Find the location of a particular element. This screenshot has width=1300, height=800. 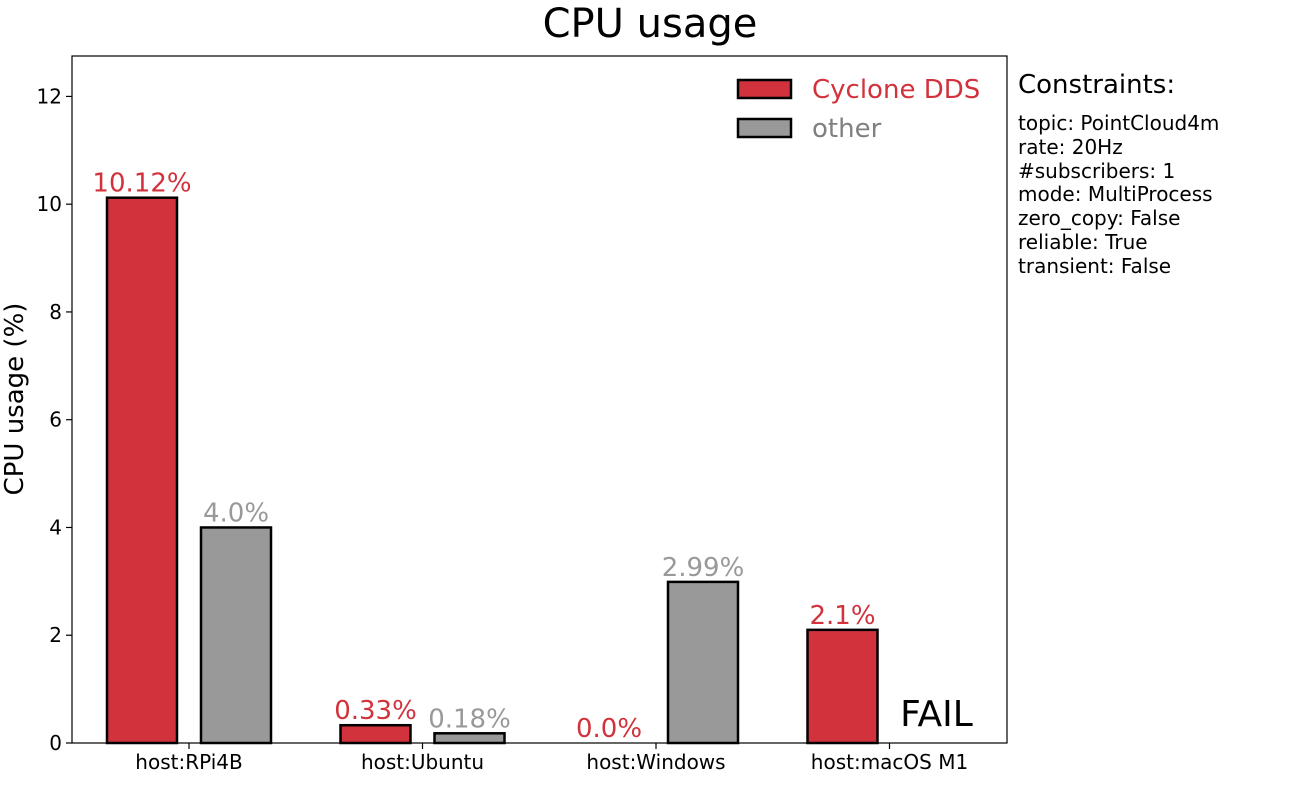

constraints-title: Constraints: is located at coordinates (1097, 85).